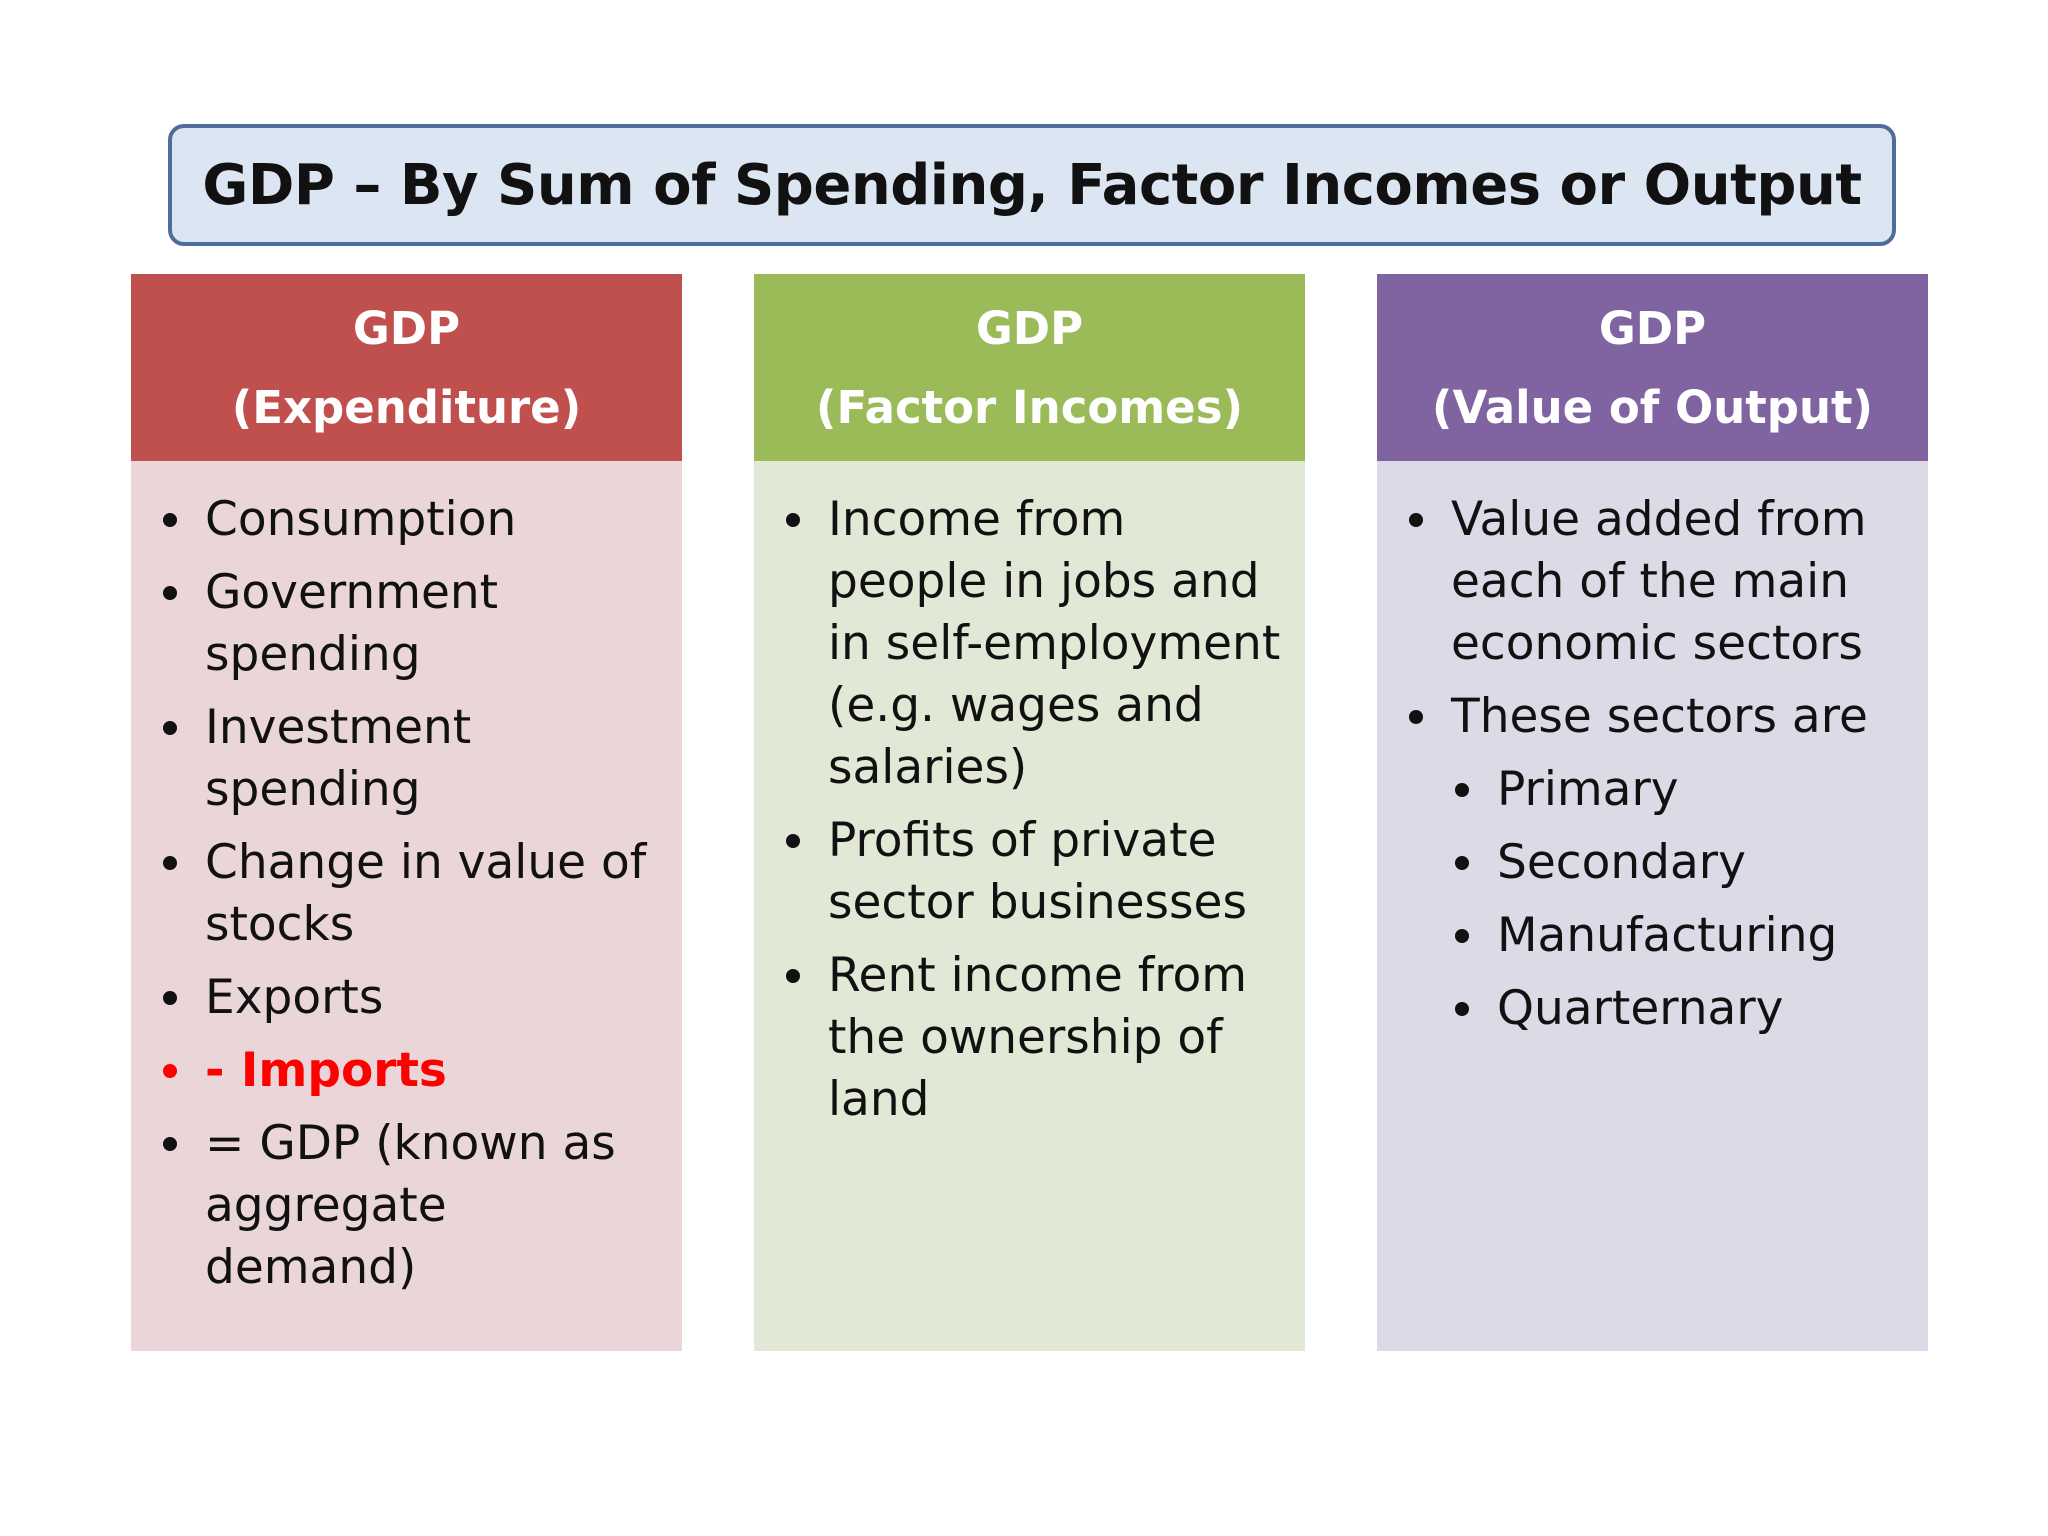 The width and height of the screenshot is (2048, 1536). Describe the element at coordinates (406, 328) in the screenshot. I see `expenditure-header-line1: GDP` at that location.